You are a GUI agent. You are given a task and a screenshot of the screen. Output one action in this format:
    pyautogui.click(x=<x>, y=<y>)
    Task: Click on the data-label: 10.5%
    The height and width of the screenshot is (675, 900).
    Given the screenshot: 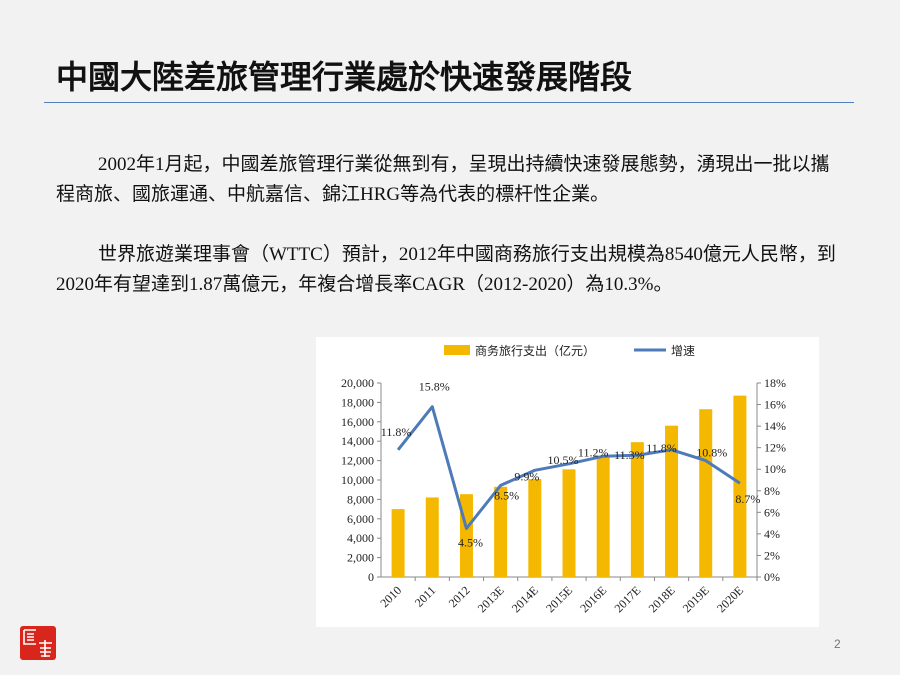 What is the action you would take?
    pyautogui.click(x=563, y=460)
    